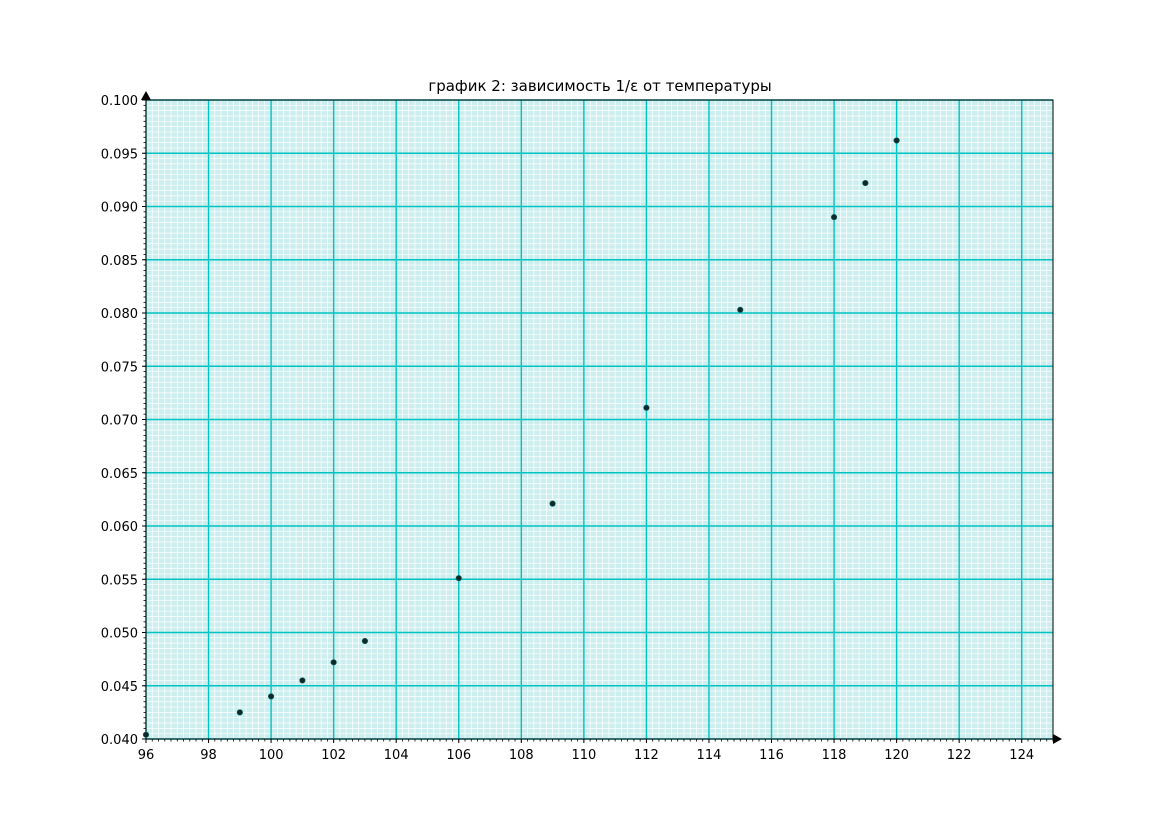  What do you see at coordinates (583, 755) in the screenshot?
I see `x-tick-label: 110` at bounding box center [583, 755].